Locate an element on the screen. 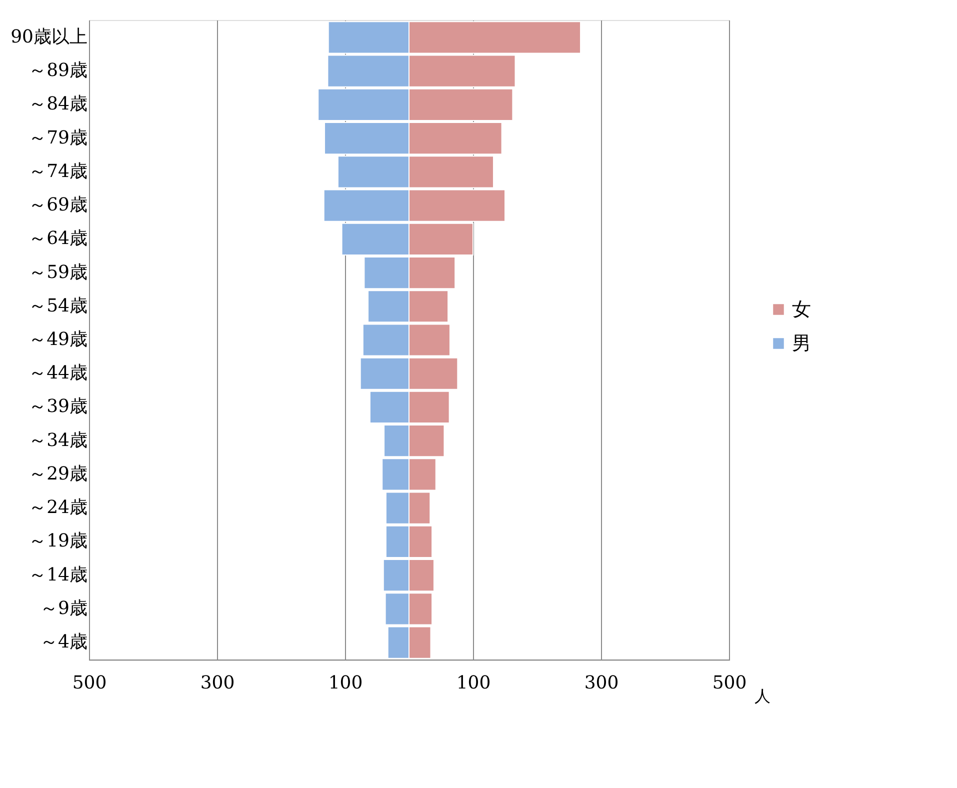 The image size is (957, 788). y-tick-label: ～19歳 is located at coordinates (58, 541).